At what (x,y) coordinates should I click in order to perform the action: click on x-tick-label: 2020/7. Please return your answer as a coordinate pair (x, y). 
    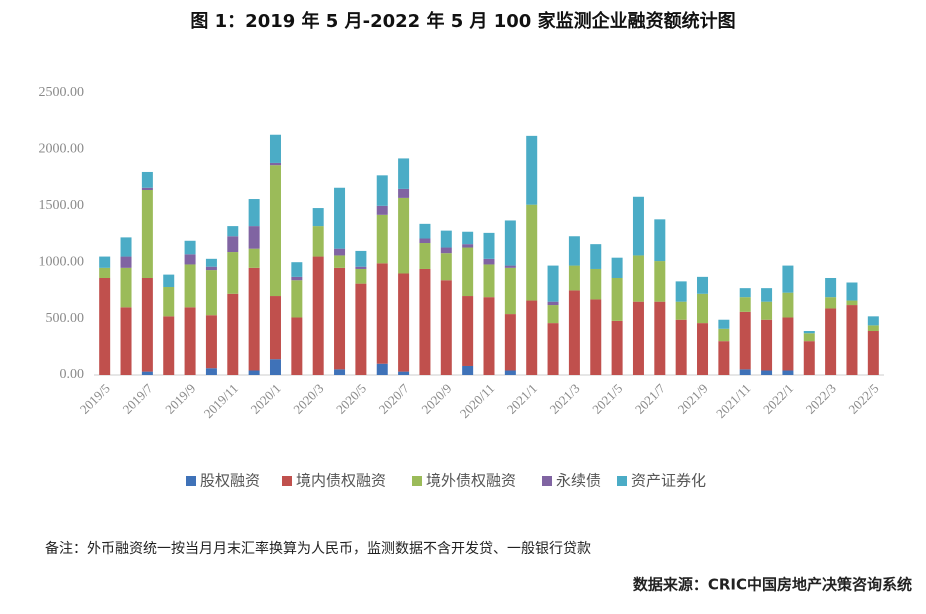
    Looking at the image, I should click on (394, 398).